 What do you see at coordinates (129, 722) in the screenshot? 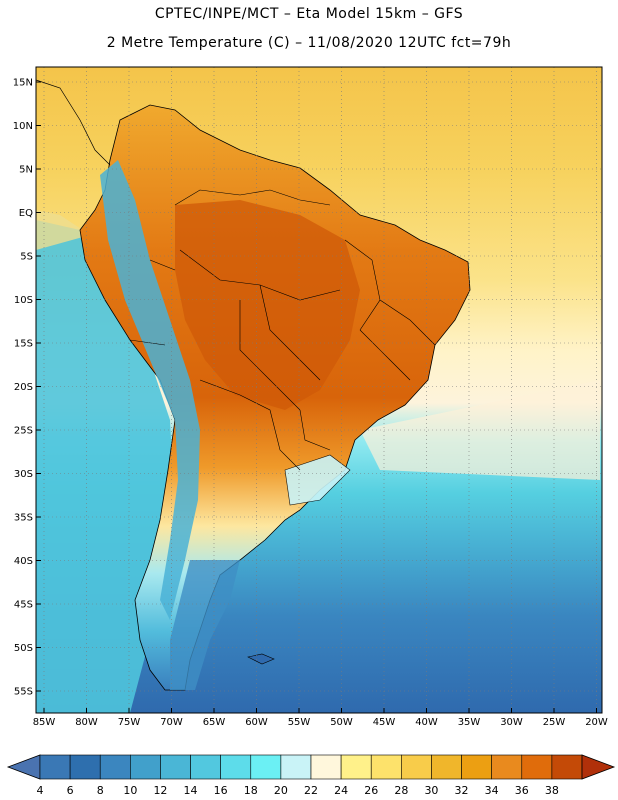
I see `lon-label: 75W` at bounding box center [129, 722].